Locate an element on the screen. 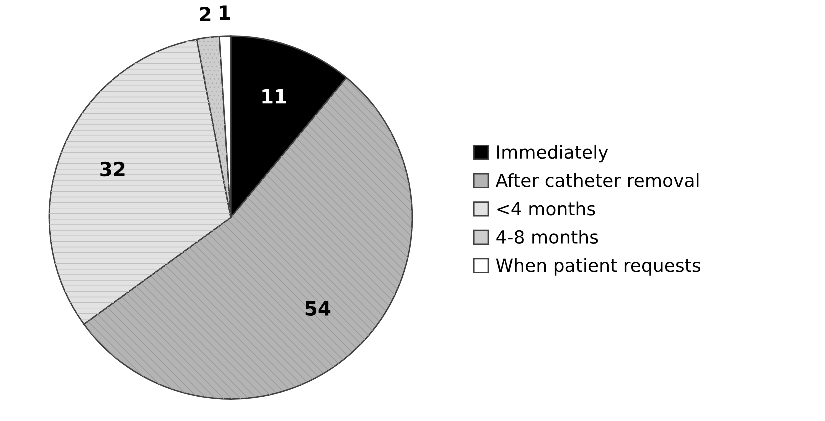  legend-label: When patient requests is located at coordinates (598, 267).